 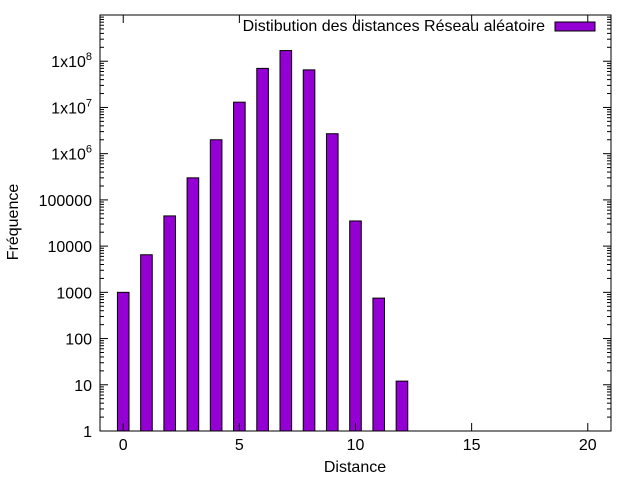 What do you see at coordinates (71, 107) in the screenshot?
I see `y-tick-label: 1x10⁷` at bounding box center [71, 107].